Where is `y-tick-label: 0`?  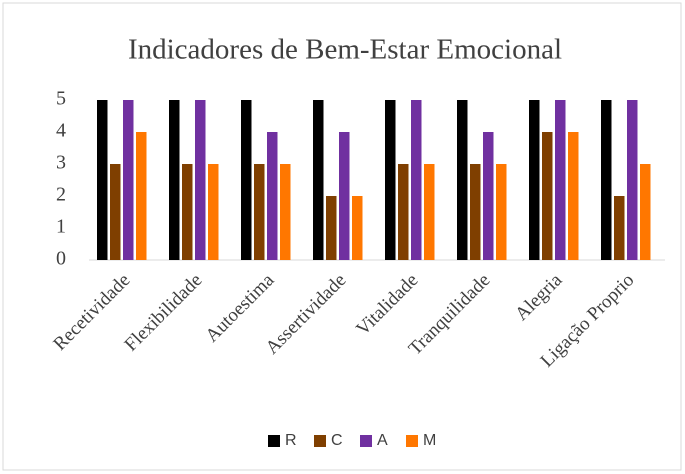 y-tick-label: 0 is located at coordinates (61, 259).